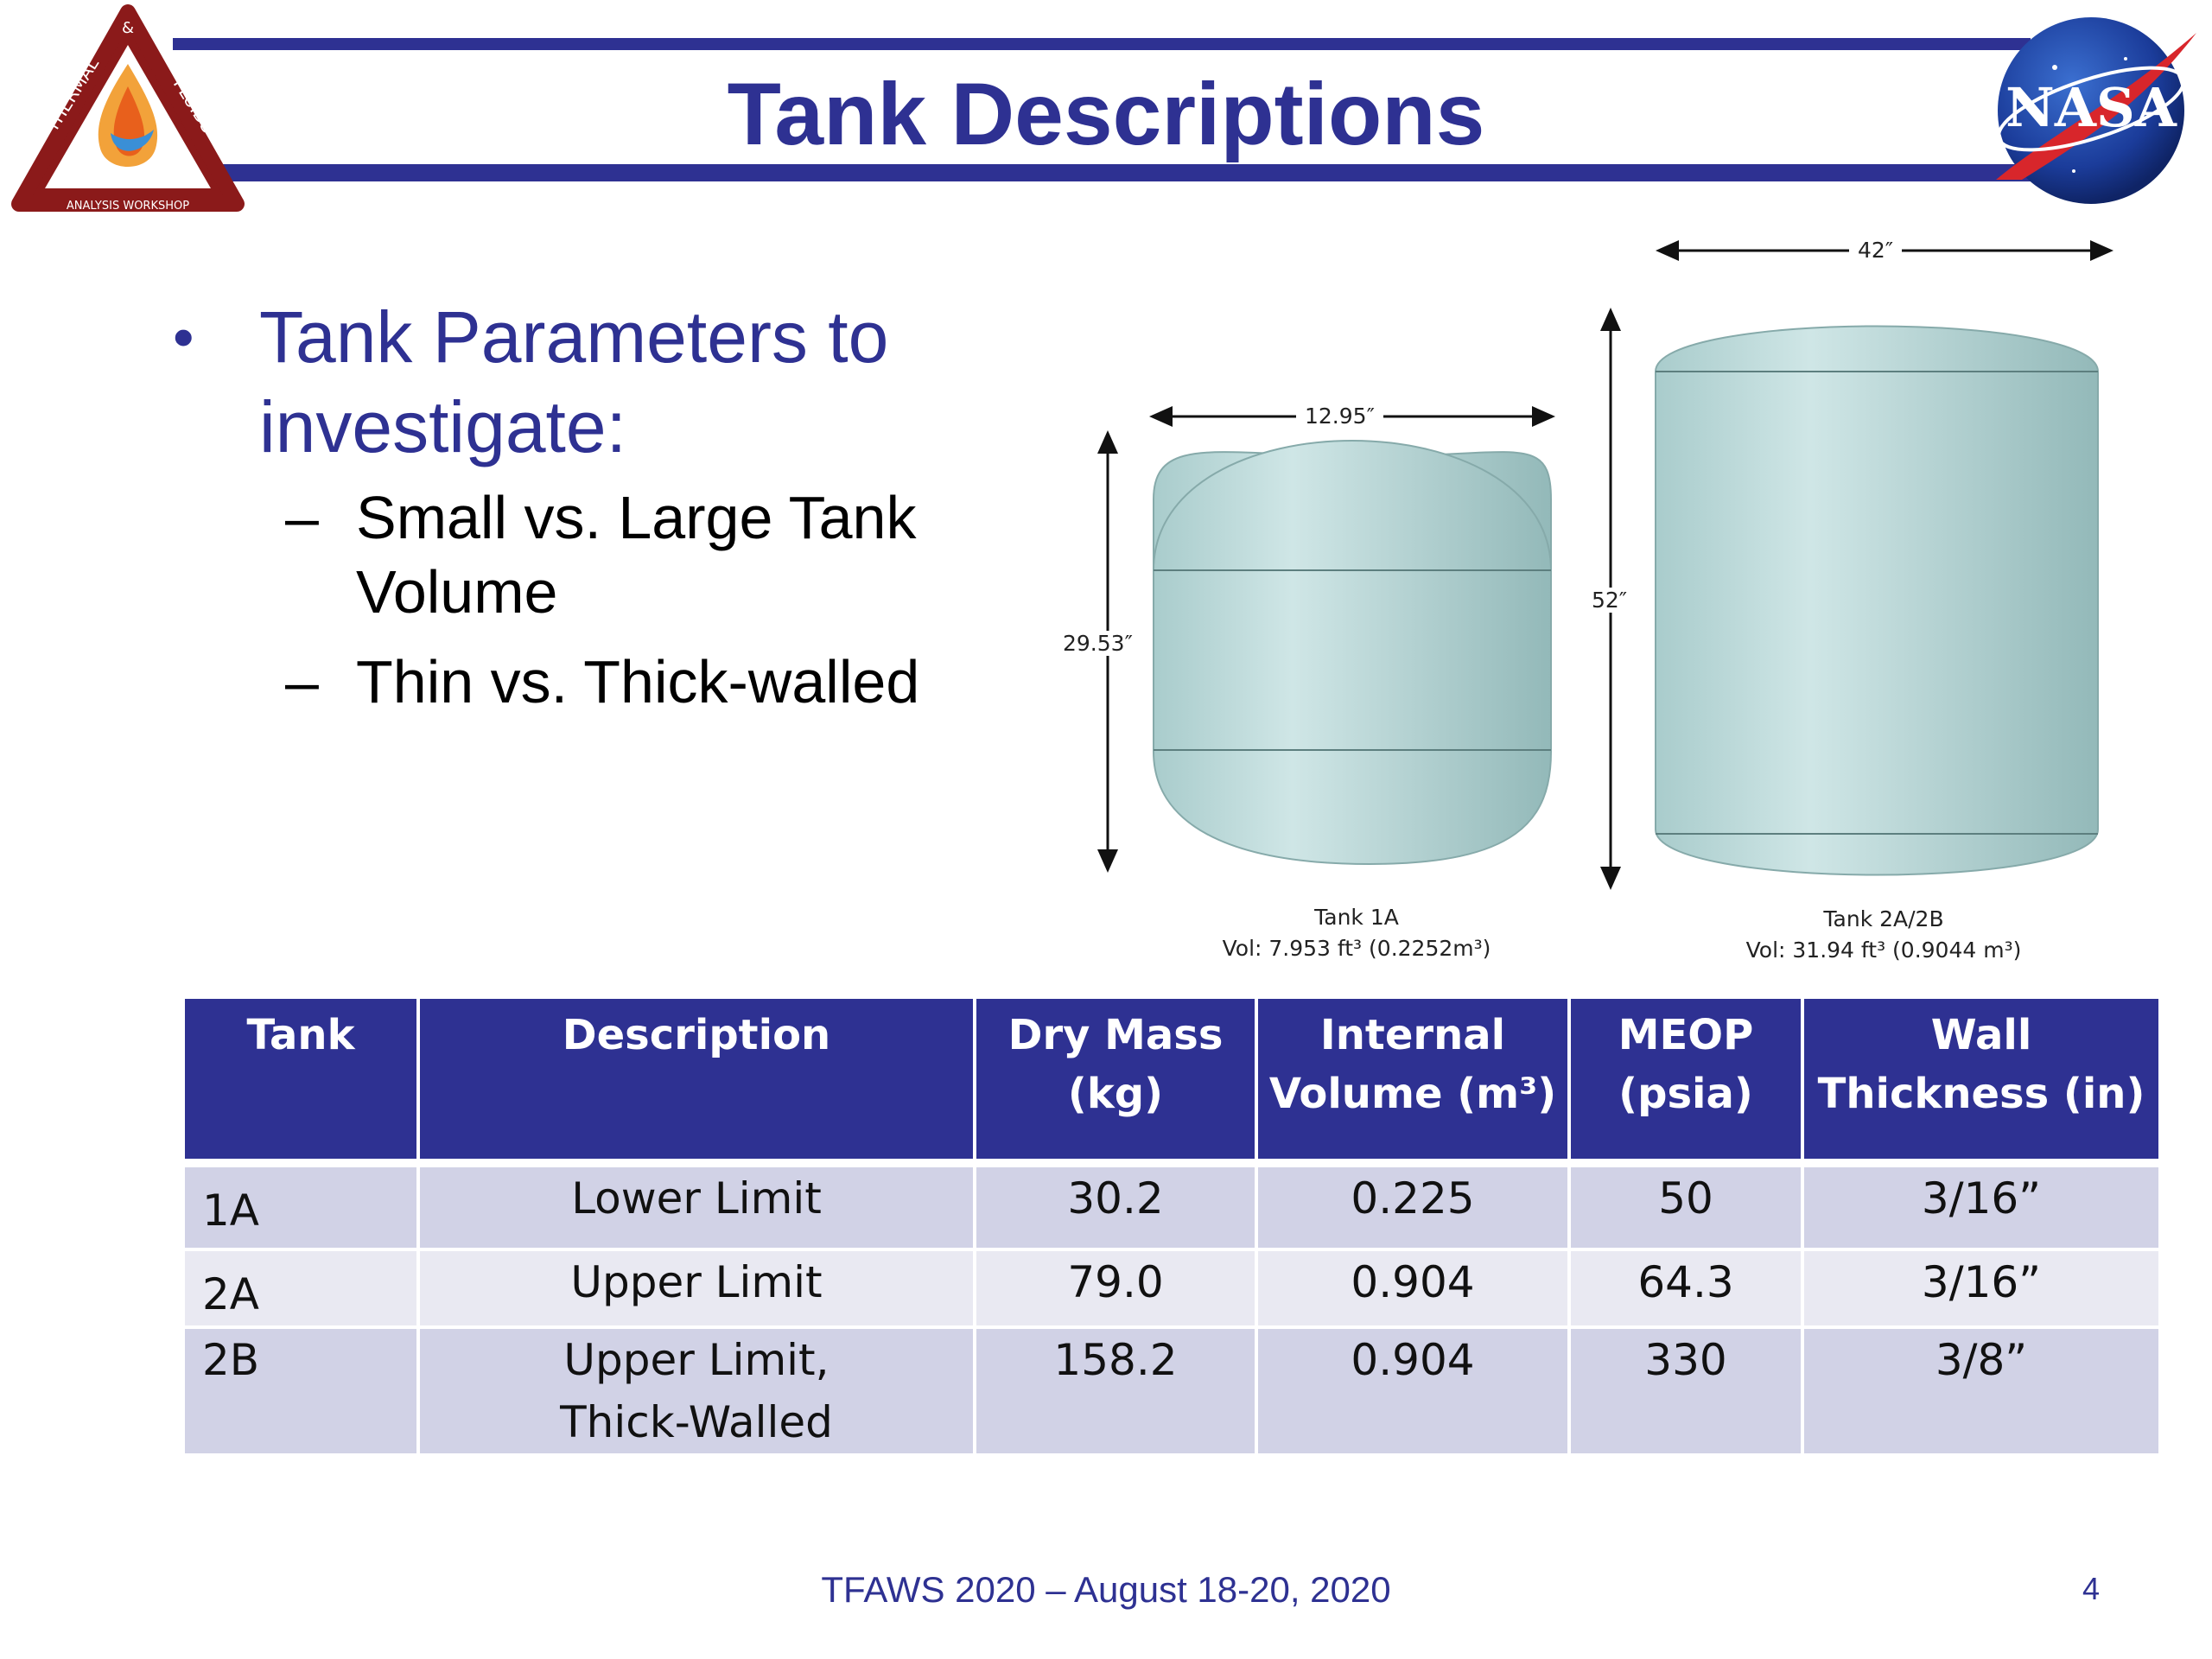 Image resolution: width=2212 pixels, height=1659 pixels. What do you see at coordinates (1116, 1392) in the screenshot?
I see `table-cell-dry-mass: 158.2` at bounding box center [1116, 1392].